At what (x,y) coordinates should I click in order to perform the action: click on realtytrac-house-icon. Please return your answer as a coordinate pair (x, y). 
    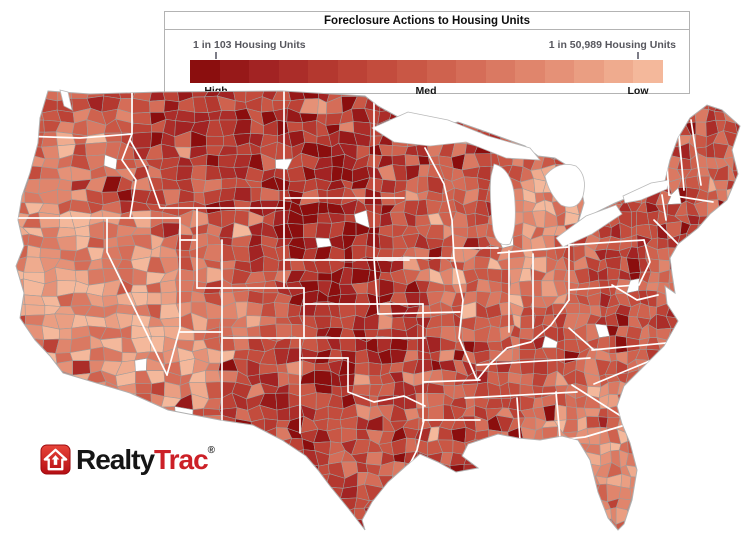
    Looking at the image, I should click on (55, 459).